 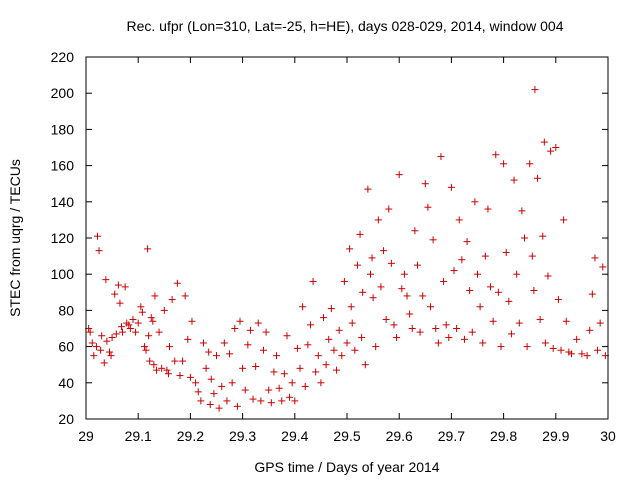 I want to click on x-tick-label: 29.8, so click(x=503, y=436).